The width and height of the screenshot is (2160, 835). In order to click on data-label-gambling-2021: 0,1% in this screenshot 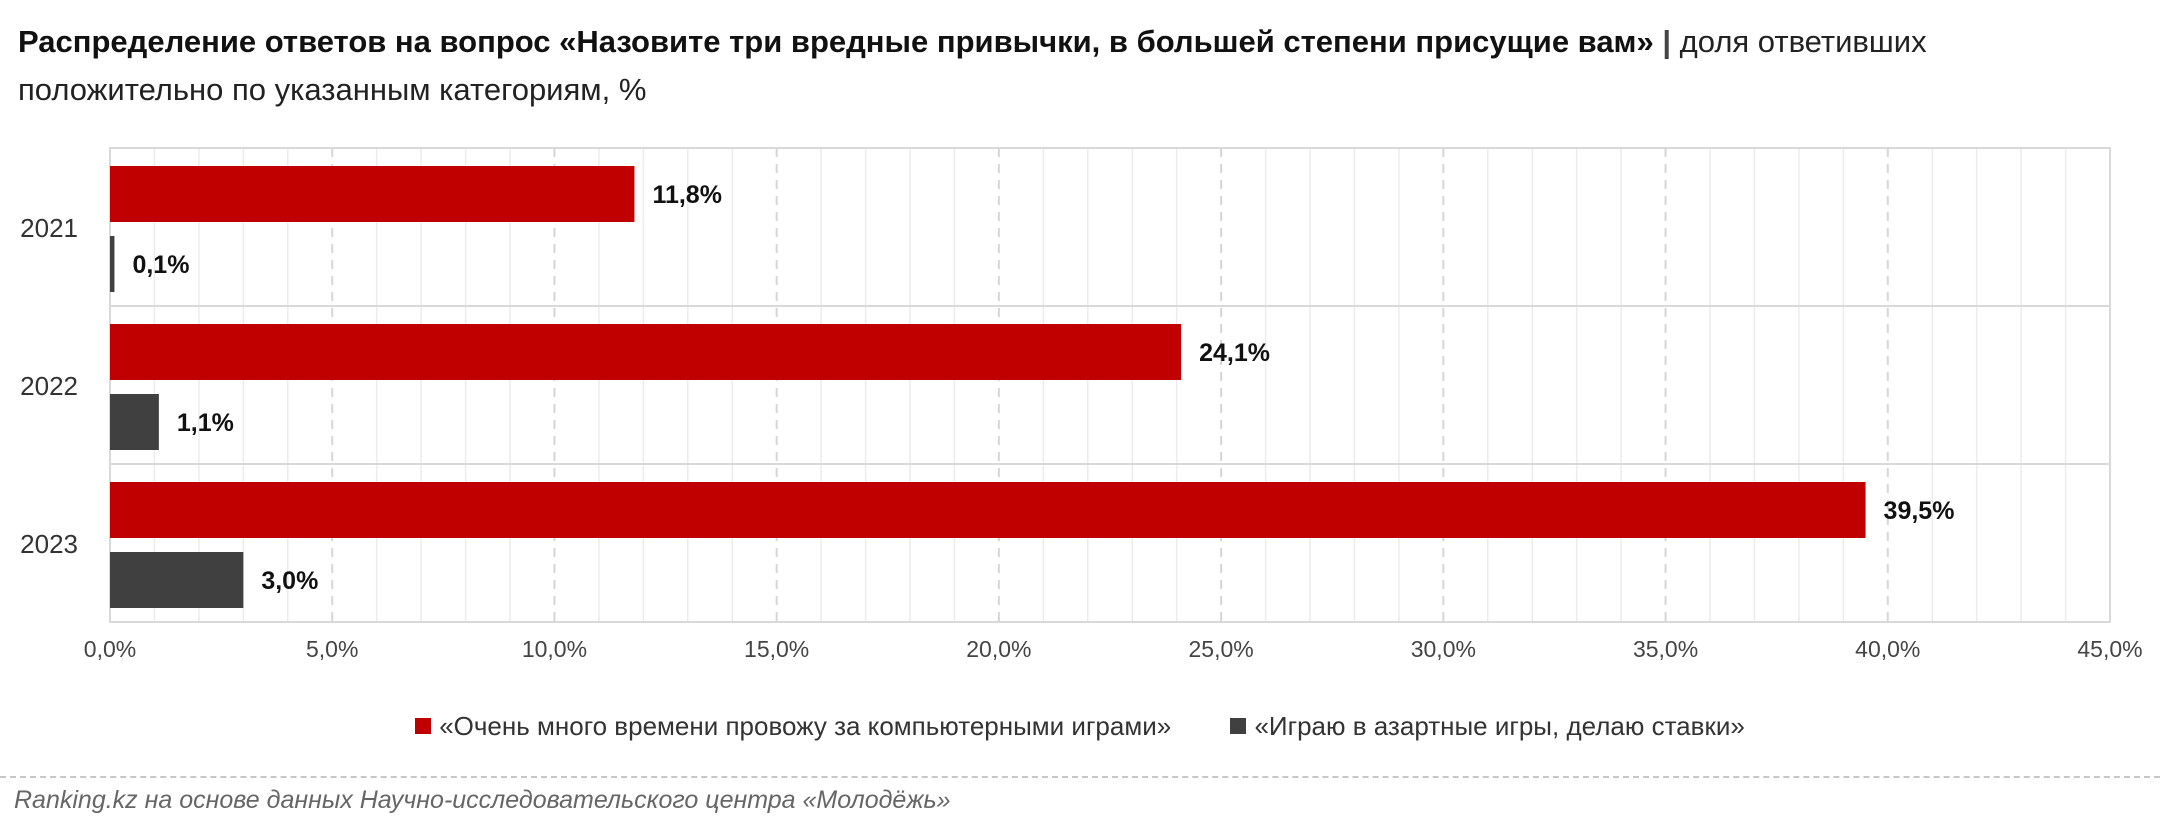, I will do `click(160, 265)`.